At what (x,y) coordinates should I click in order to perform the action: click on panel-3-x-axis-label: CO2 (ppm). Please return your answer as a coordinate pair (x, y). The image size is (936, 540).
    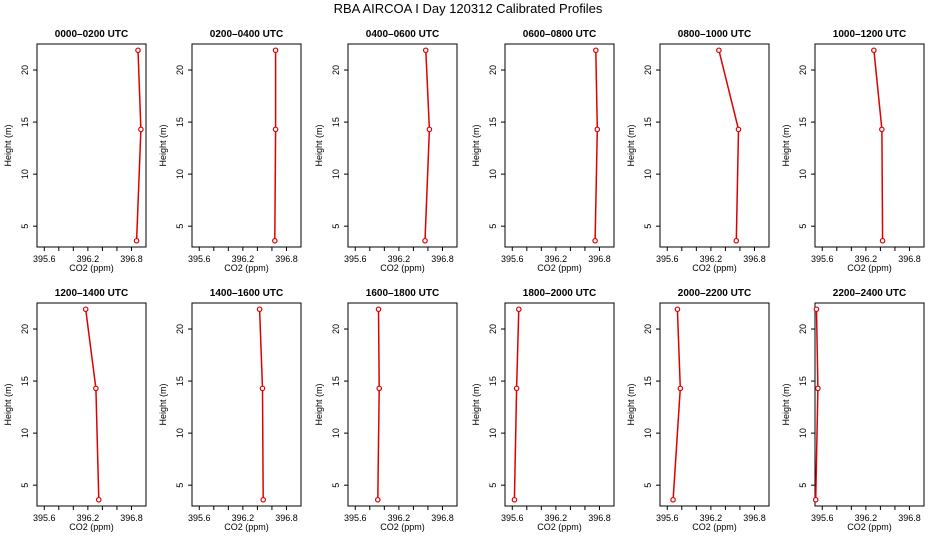
    Looking at the image, I should click on (402, 268).